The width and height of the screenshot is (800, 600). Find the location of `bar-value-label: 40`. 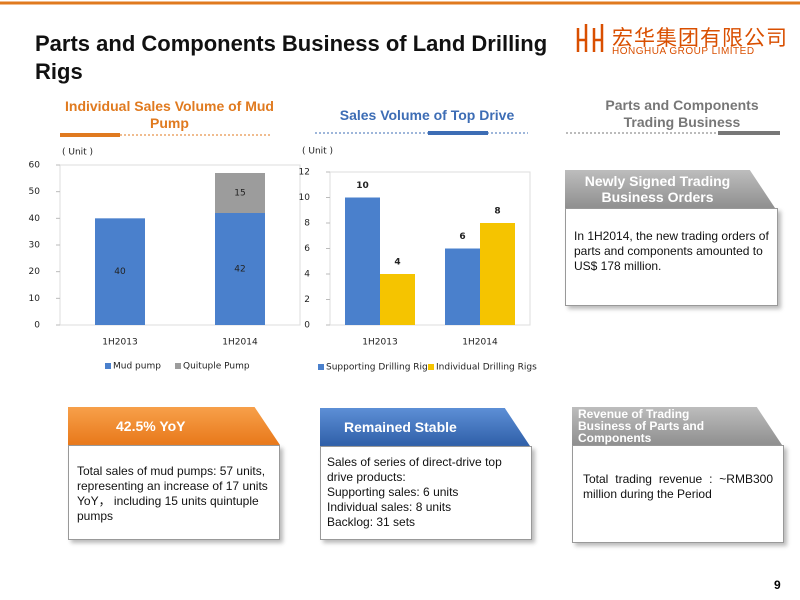

bar-value-label: 40 is located at coordinates (120, 272).